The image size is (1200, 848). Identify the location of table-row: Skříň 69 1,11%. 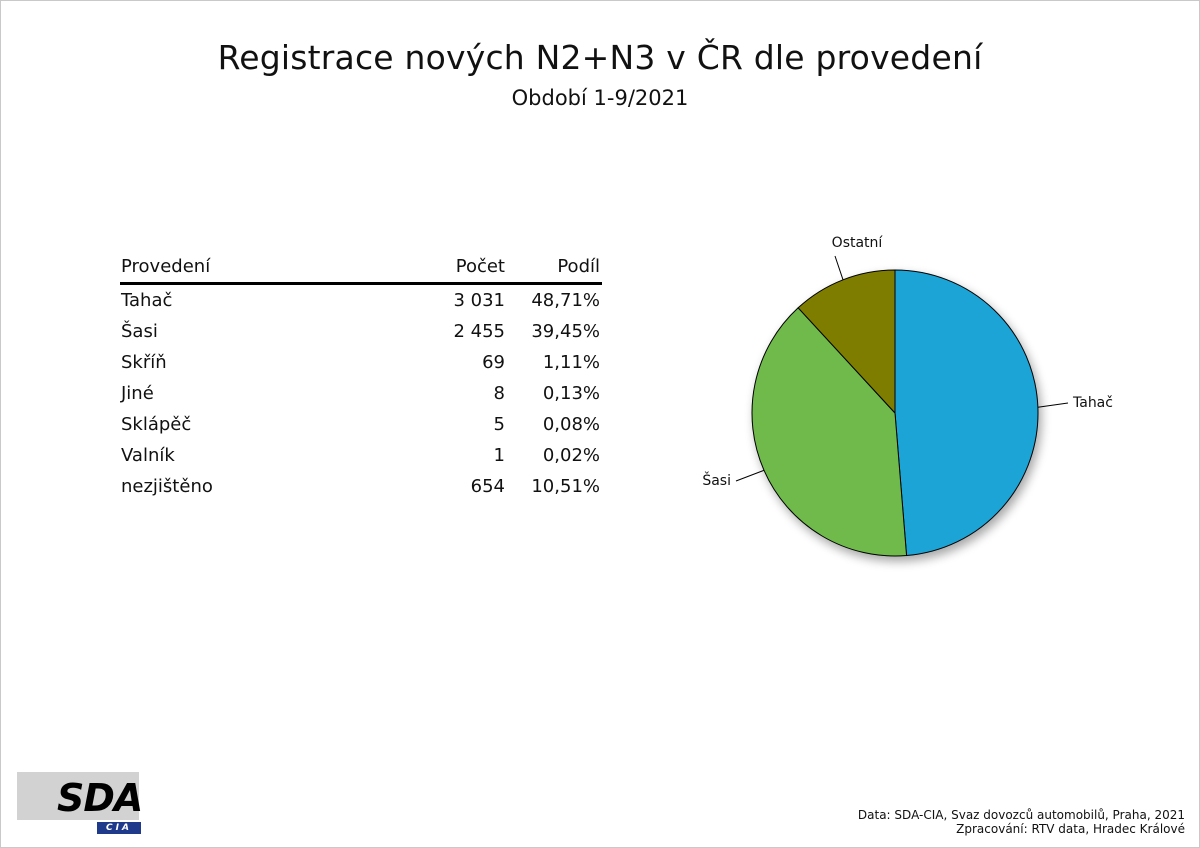
(361, 362).